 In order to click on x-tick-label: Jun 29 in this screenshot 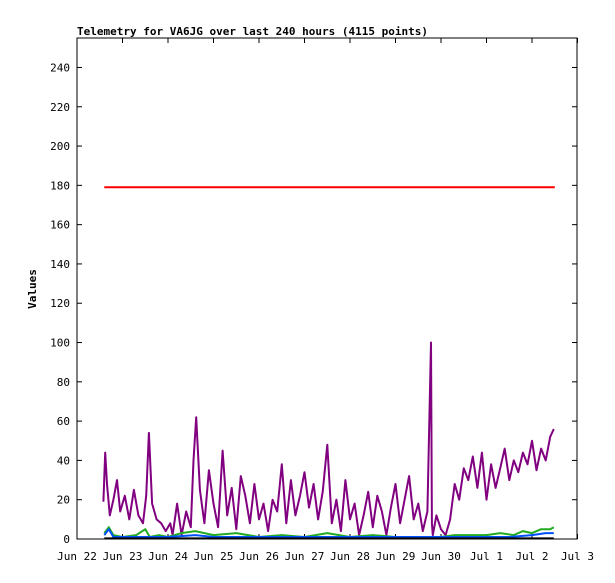, I will do `click(396, 556)`.